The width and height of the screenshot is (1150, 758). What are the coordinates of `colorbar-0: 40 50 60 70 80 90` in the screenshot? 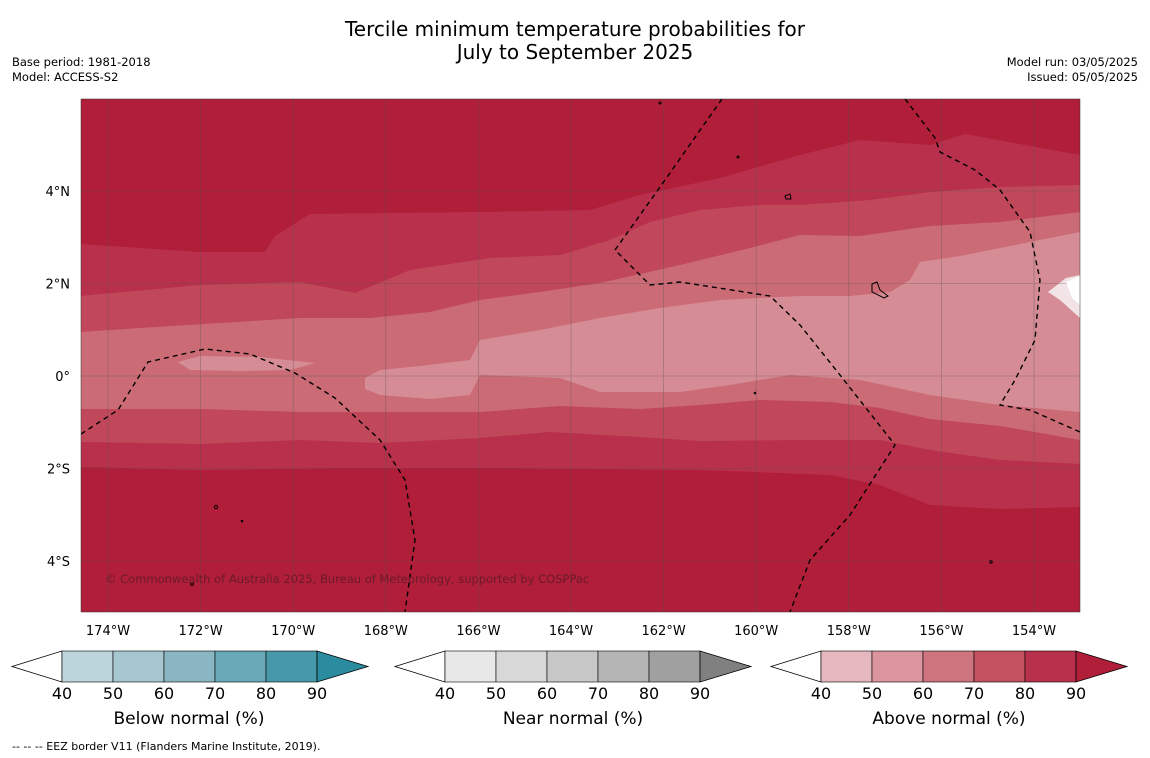 It's located at (190, 676).